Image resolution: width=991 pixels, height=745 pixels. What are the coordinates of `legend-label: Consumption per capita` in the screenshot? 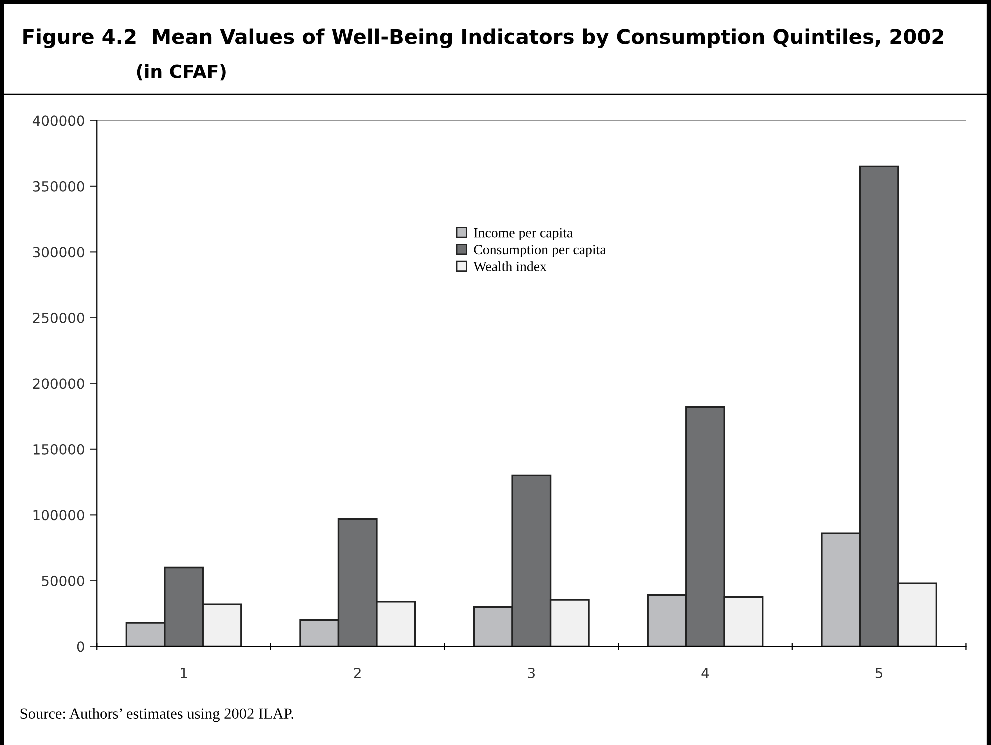 It's located at (540, 251).